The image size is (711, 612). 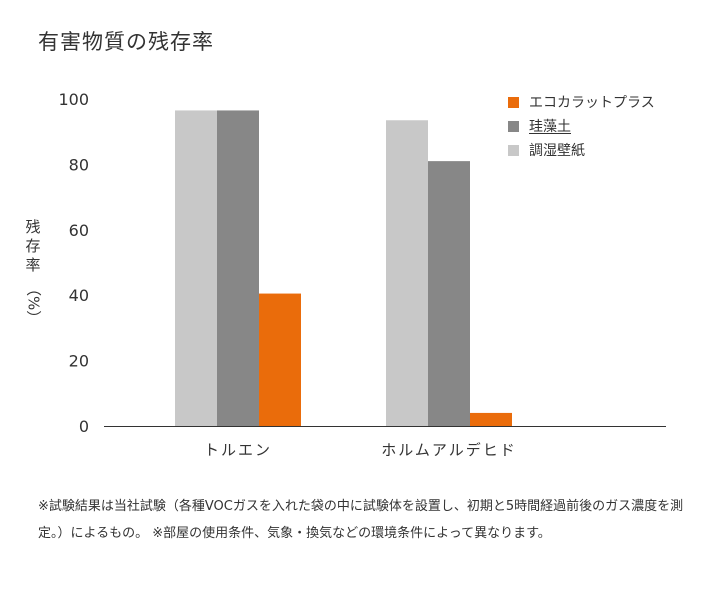 I want to click on y-tick-label: 60, so click(x=79, y=230).